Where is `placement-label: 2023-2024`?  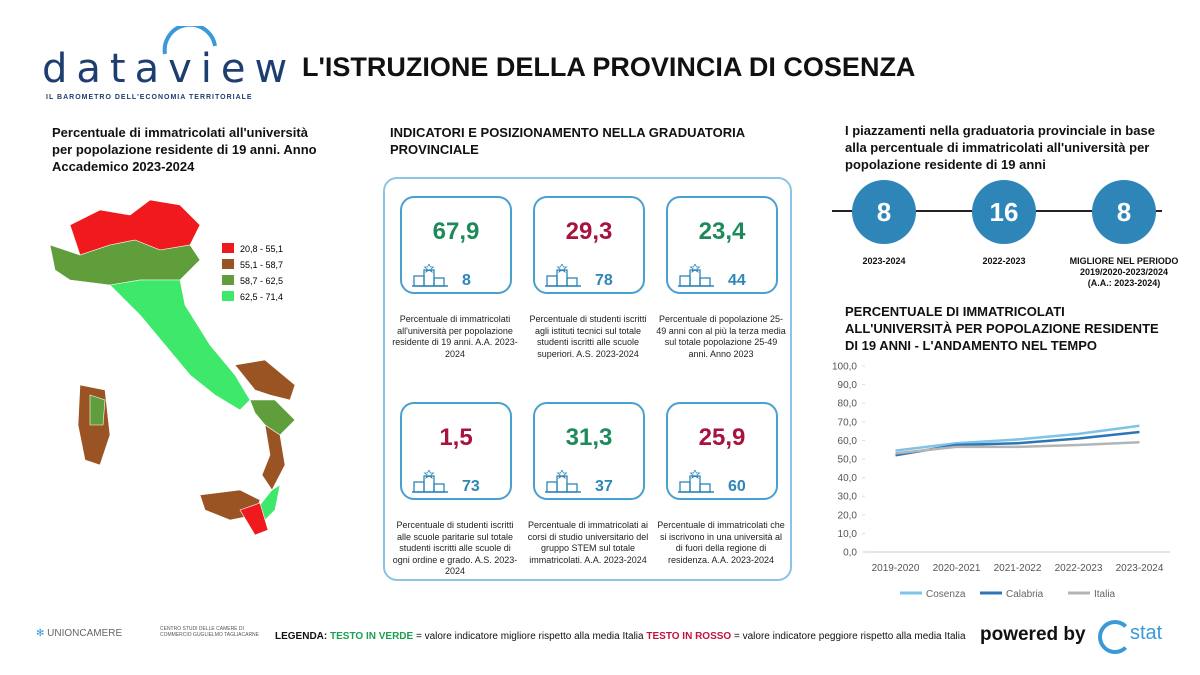
placement-label: 2023-2024 is located at coordinates (884, 261).